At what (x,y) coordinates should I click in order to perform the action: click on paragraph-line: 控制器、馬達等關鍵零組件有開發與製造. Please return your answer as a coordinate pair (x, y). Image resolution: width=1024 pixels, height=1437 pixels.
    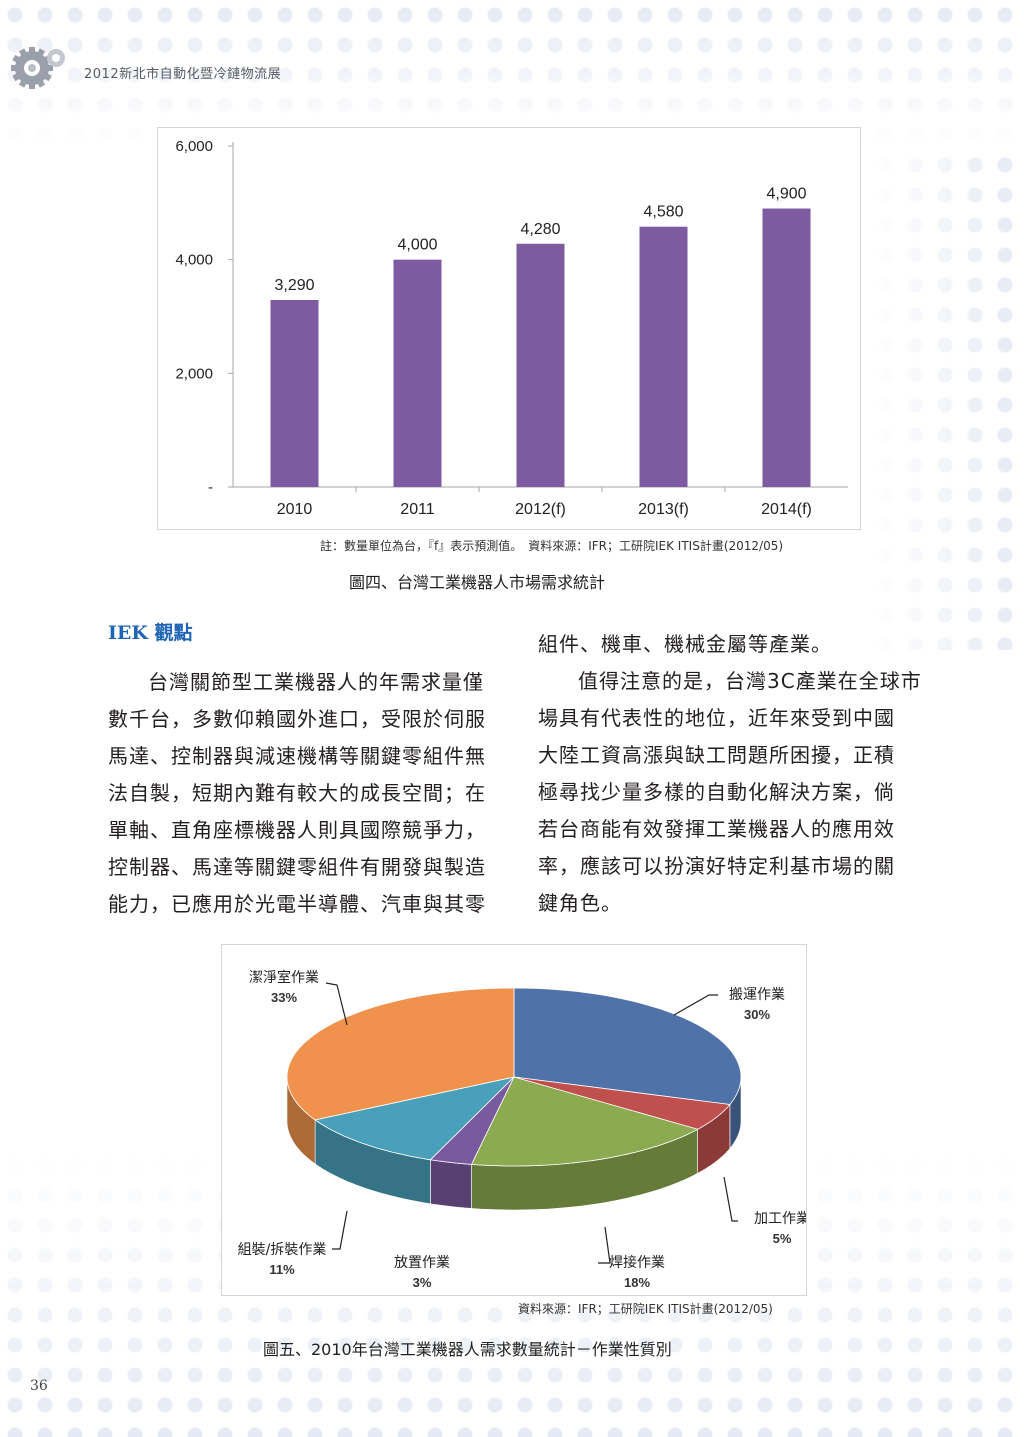
    Looking at the image, I should click on (297, 867).